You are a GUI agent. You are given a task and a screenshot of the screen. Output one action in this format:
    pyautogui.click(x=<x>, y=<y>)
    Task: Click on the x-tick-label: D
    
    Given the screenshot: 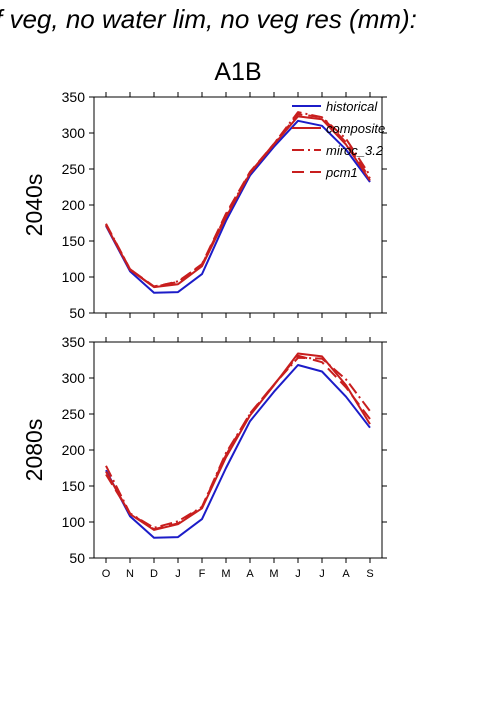 What is the action you would take?
    pyautogui.click(x=154, y=574)
    